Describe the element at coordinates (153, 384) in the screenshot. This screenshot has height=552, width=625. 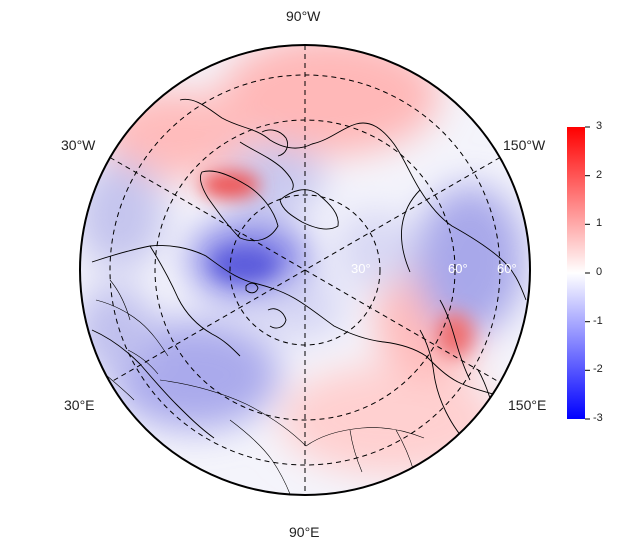
I see `coast-europe-south` at that location.